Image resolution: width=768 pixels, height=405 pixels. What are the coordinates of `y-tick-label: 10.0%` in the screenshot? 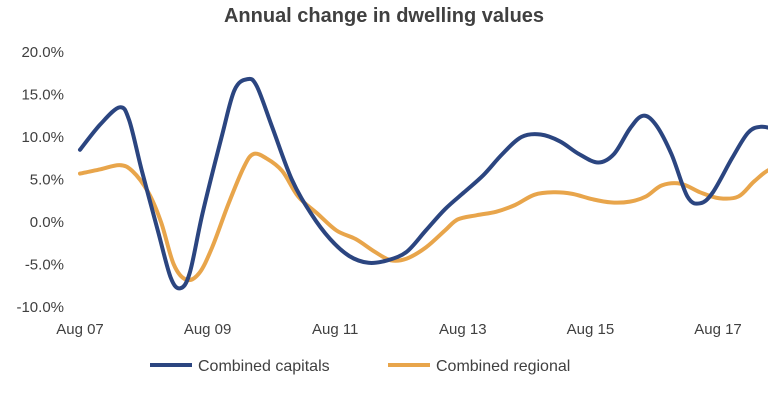 It's located at (42, 137).